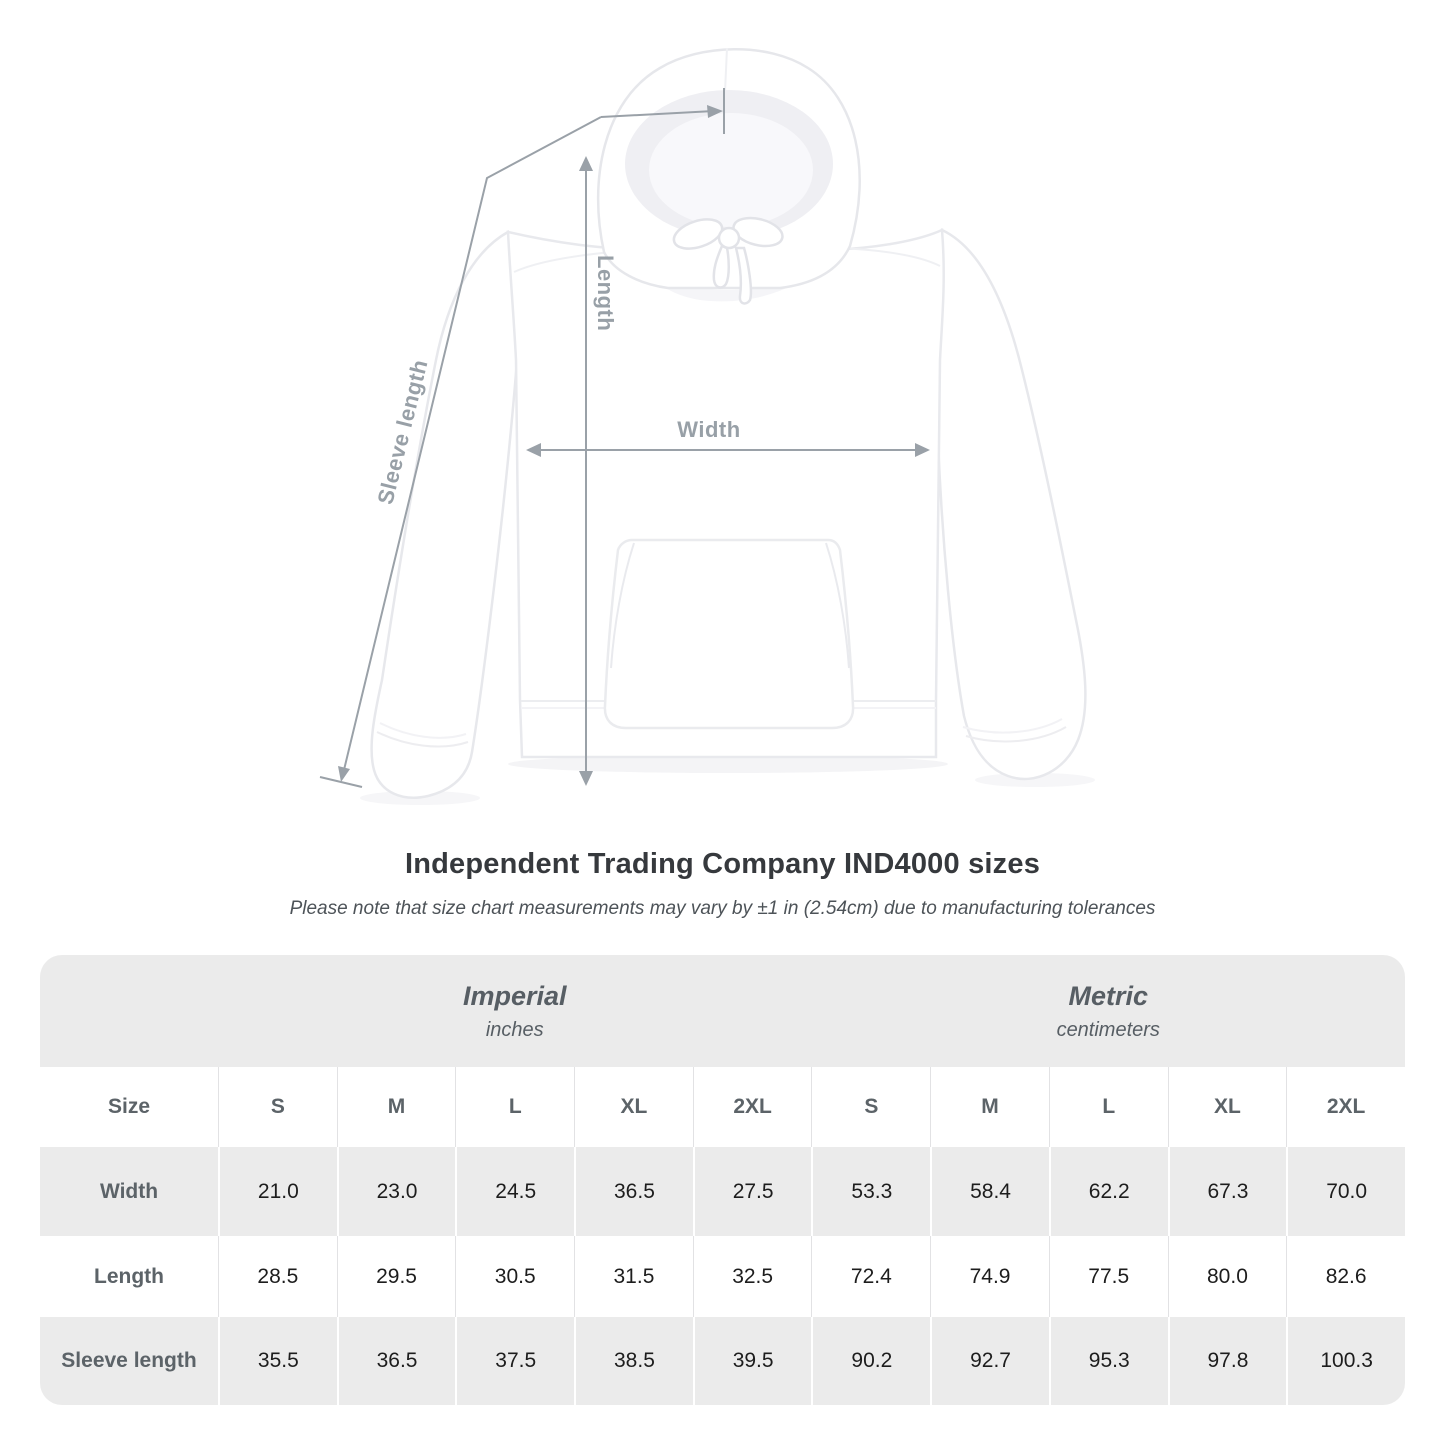 Image resolution: width=1445 pixels, height=1445 pixels. I want to click on row-label: Width, so click(129, 1191).